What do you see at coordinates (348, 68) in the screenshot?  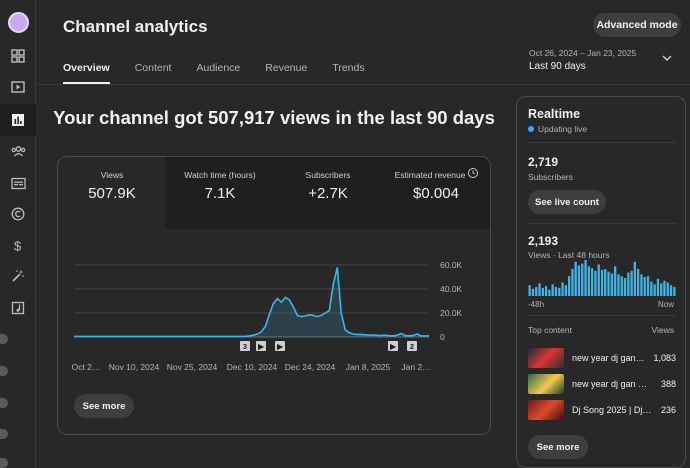 I see `tab-trends: Trends` at bounding box center [348, 68].